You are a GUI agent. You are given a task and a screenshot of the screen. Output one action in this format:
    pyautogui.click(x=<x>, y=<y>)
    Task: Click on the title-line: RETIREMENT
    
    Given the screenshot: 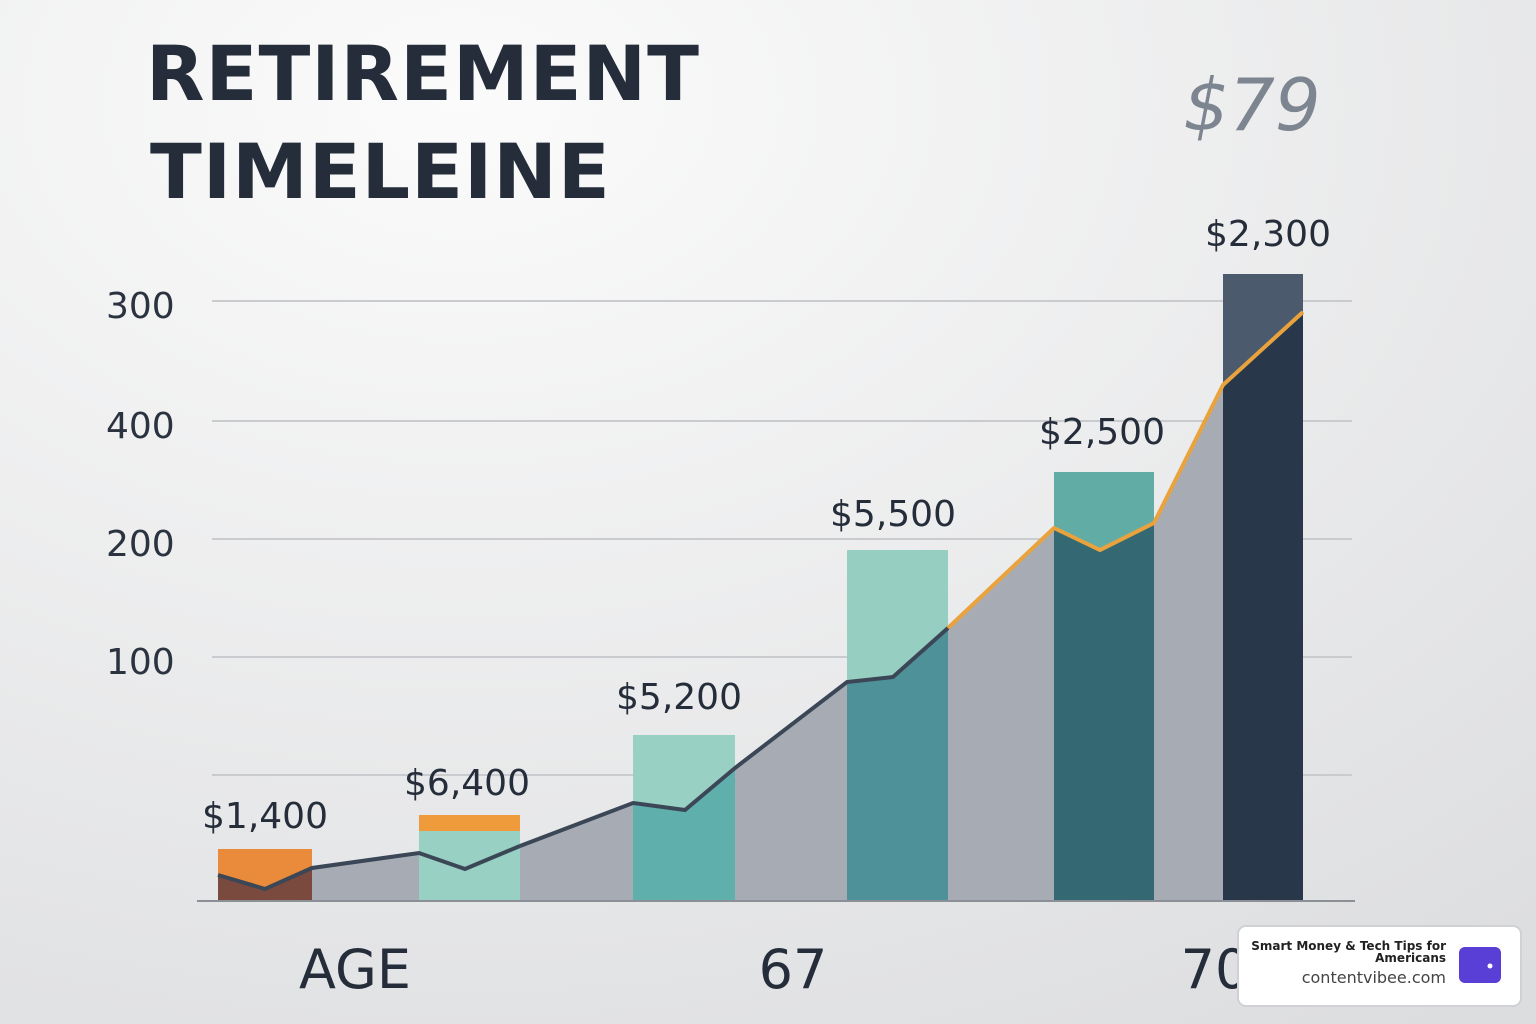 What is the action you would take?
    pyautogui.click(x=423, y=73)
    